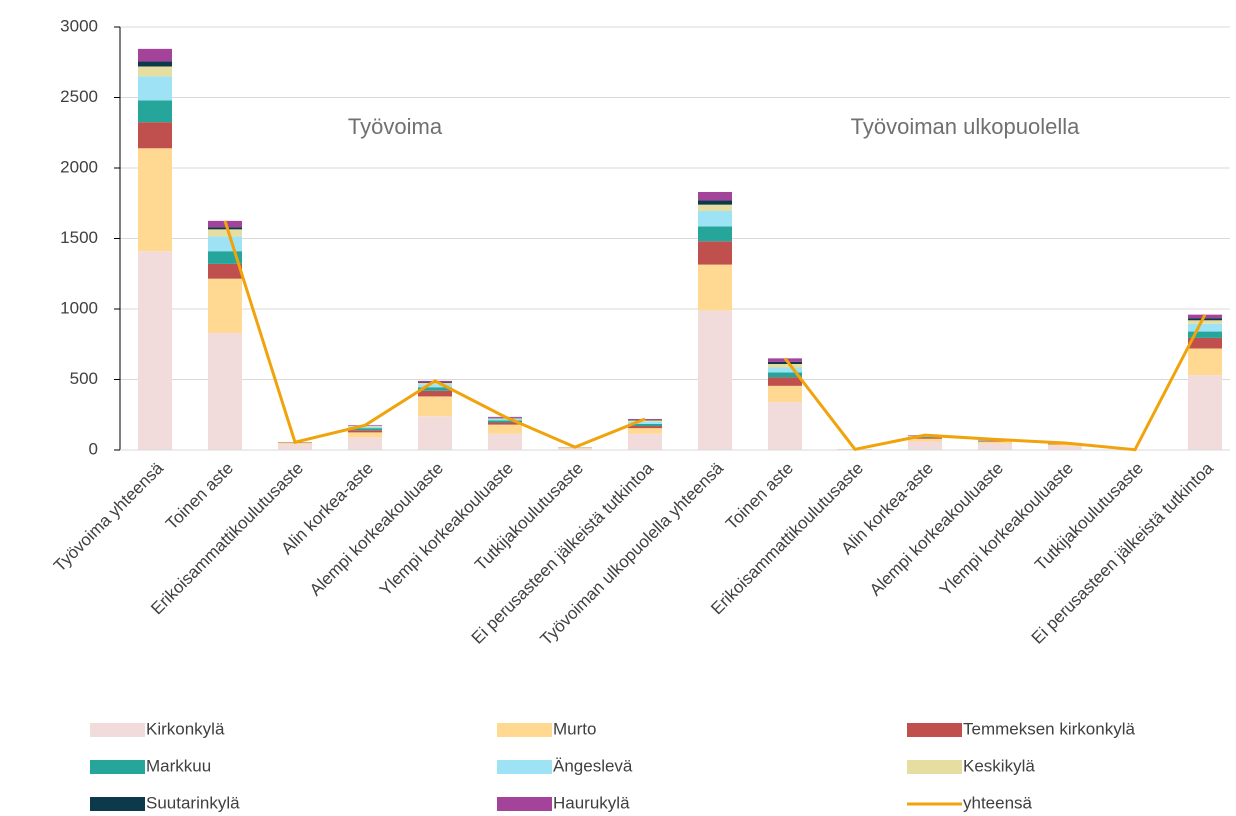 The image size is (1236, 816). I want to click on x-tick-label: Työvoima yhteensä, so click(108, 516).